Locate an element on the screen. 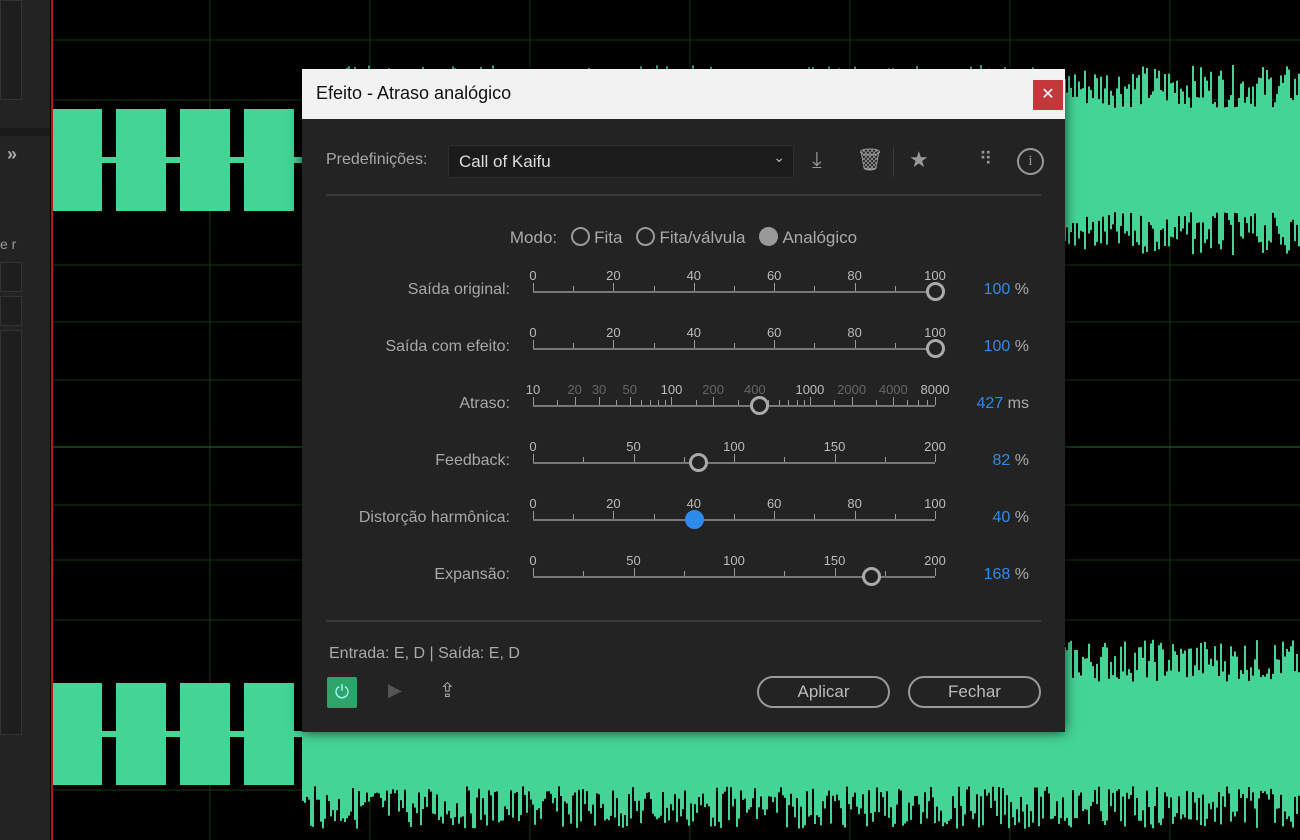 Image resolution: width=1300 pixels, height=840 pixels. radio-label: Analógico is located at coordinates (820, 237).